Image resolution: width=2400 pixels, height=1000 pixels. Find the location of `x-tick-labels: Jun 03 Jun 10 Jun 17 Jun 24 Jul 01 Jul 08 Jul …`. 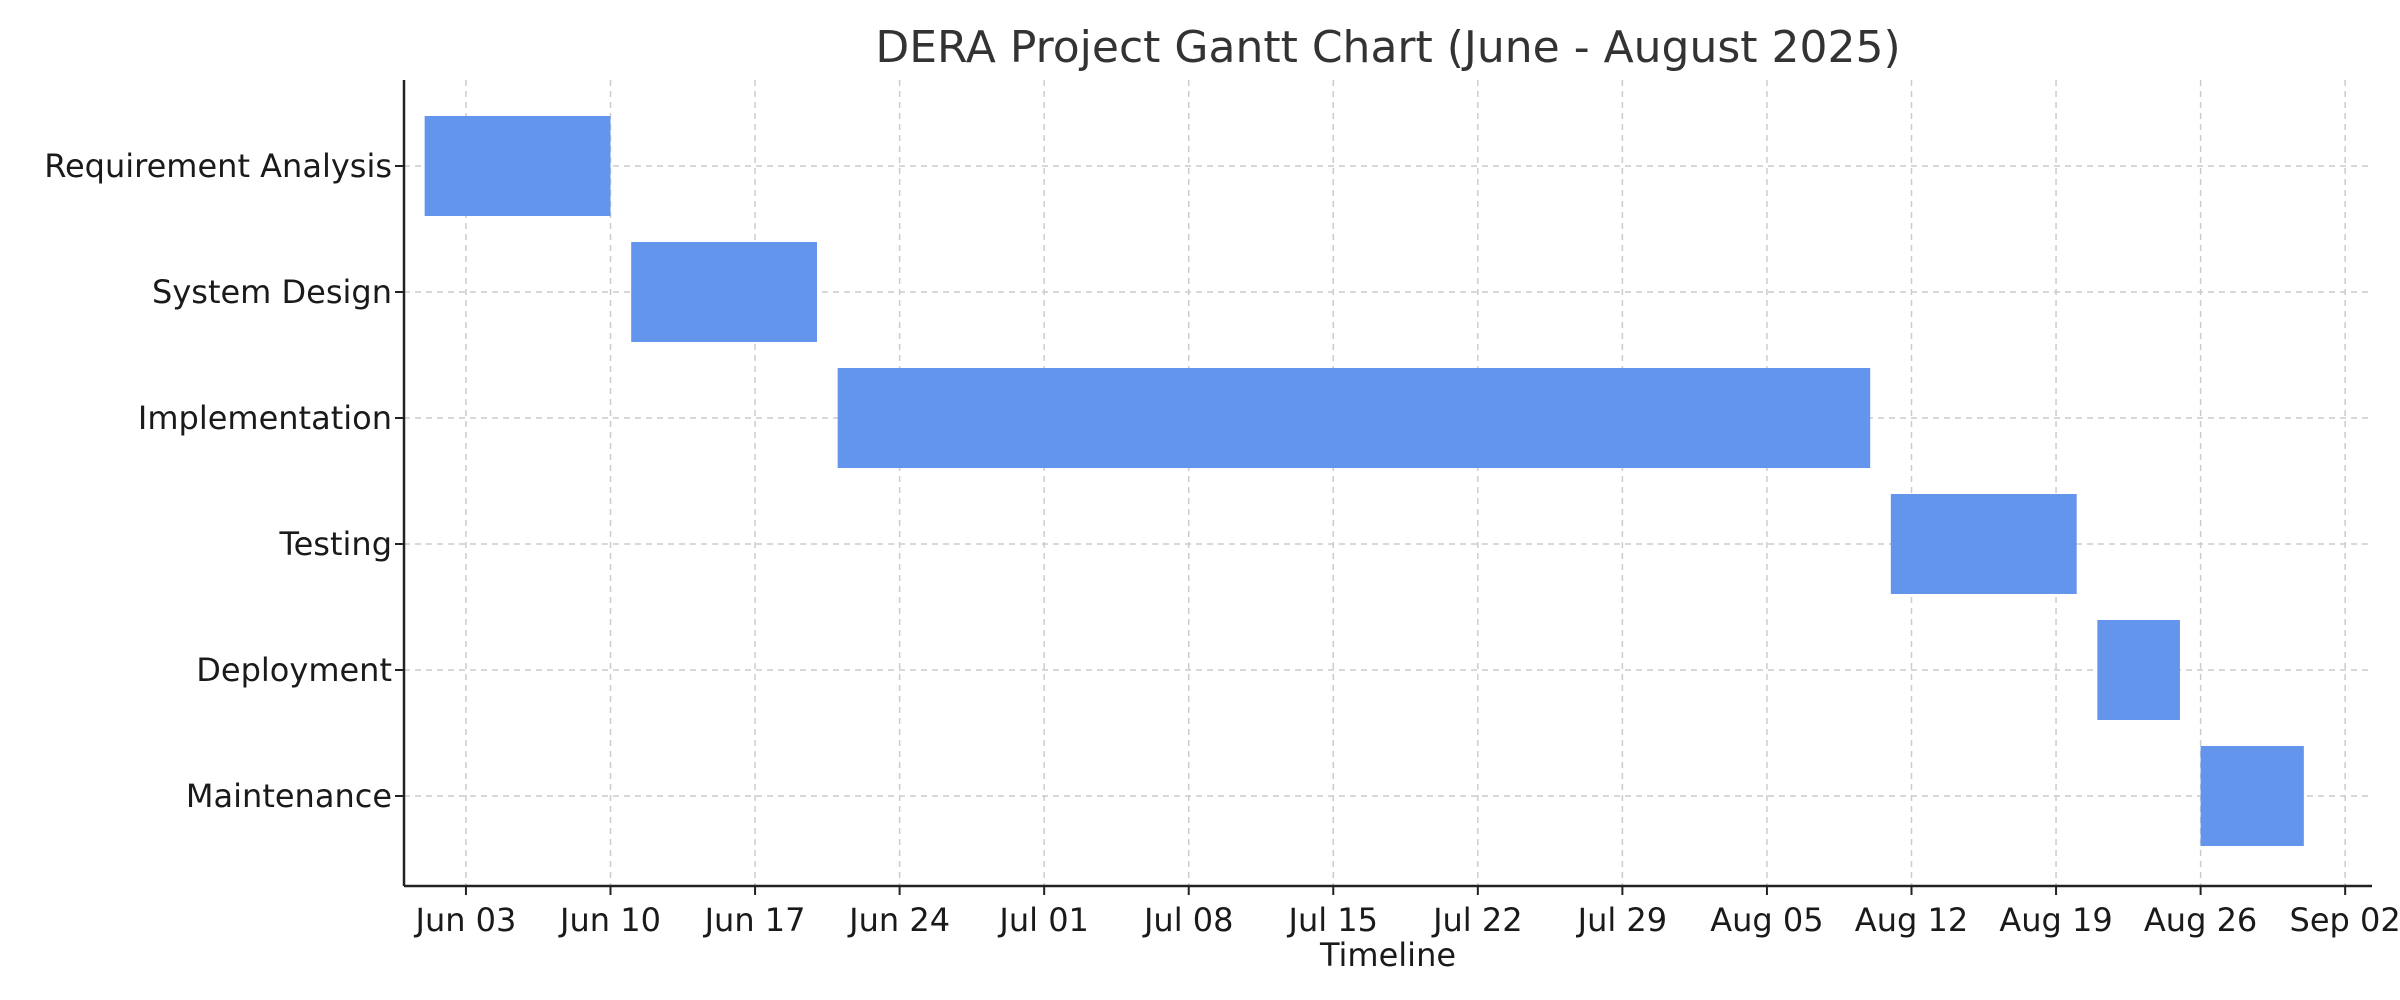

x-tick-labels: Jun 03 Jun 10 Jun 17 Jun 24 Jul 01 Jul 08 Jul … is located at coordinates (1407, 912).